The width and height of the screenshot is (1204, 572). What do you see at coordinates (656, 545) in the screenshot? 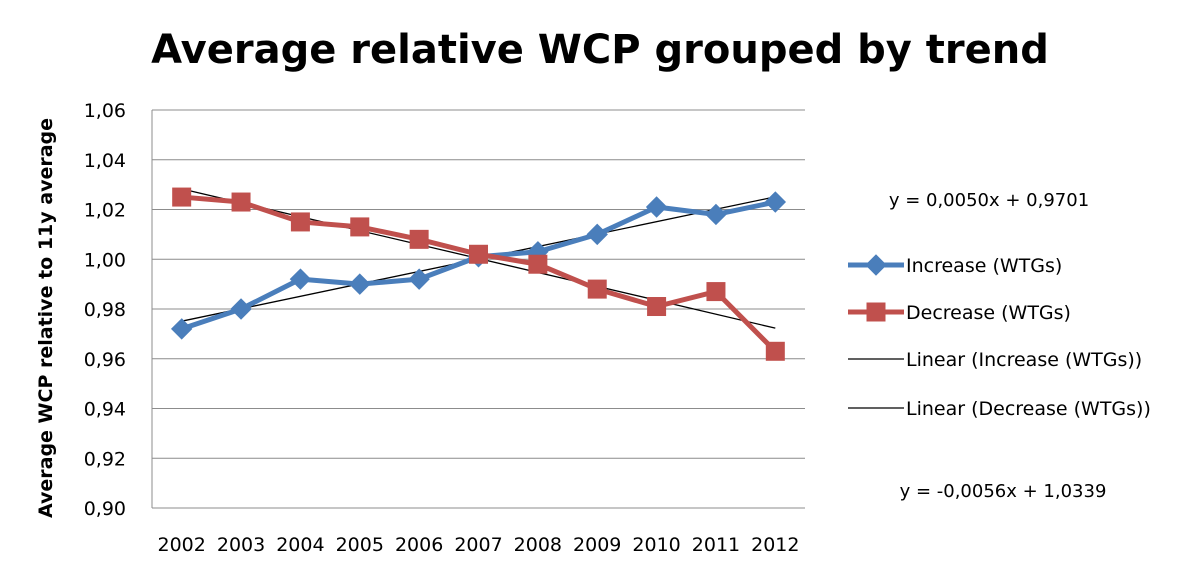
I see `x-tick-label: 2010` at bounding box center [656, 545].